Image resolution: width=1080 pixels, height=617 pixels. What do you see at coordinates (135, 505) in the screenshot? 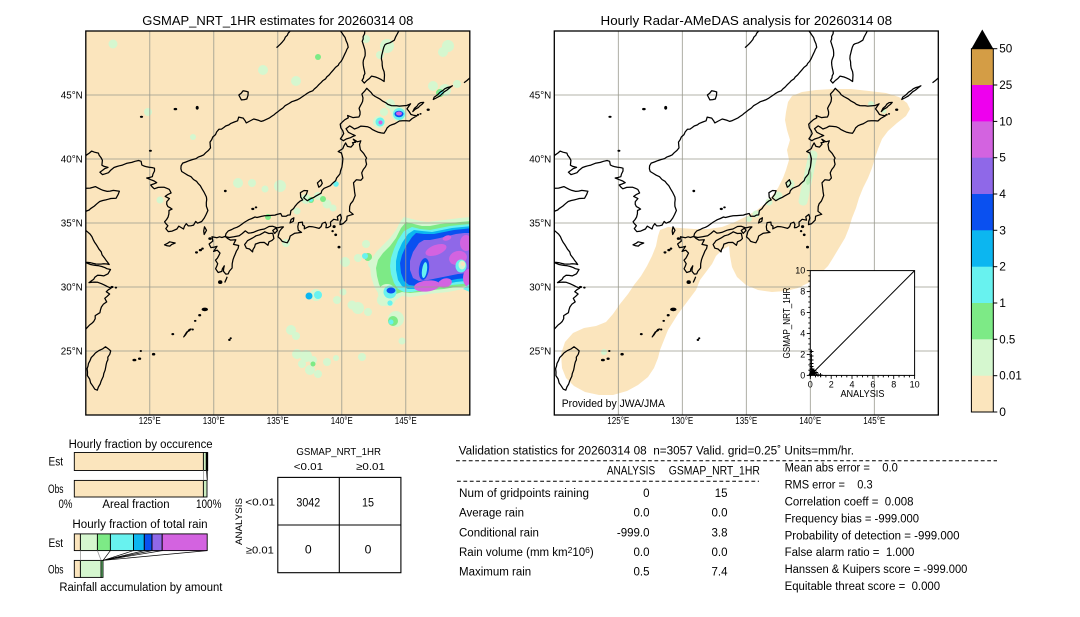
I see `svg-text: Areal fraction` at bounding box center [135, 505].